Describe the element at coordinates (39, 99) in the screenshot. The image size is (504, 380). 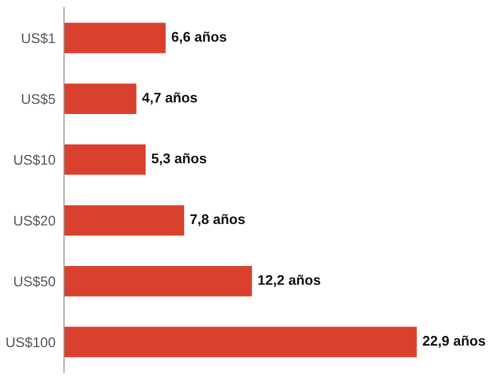
I see `y-tick-label: US$5` at that location.